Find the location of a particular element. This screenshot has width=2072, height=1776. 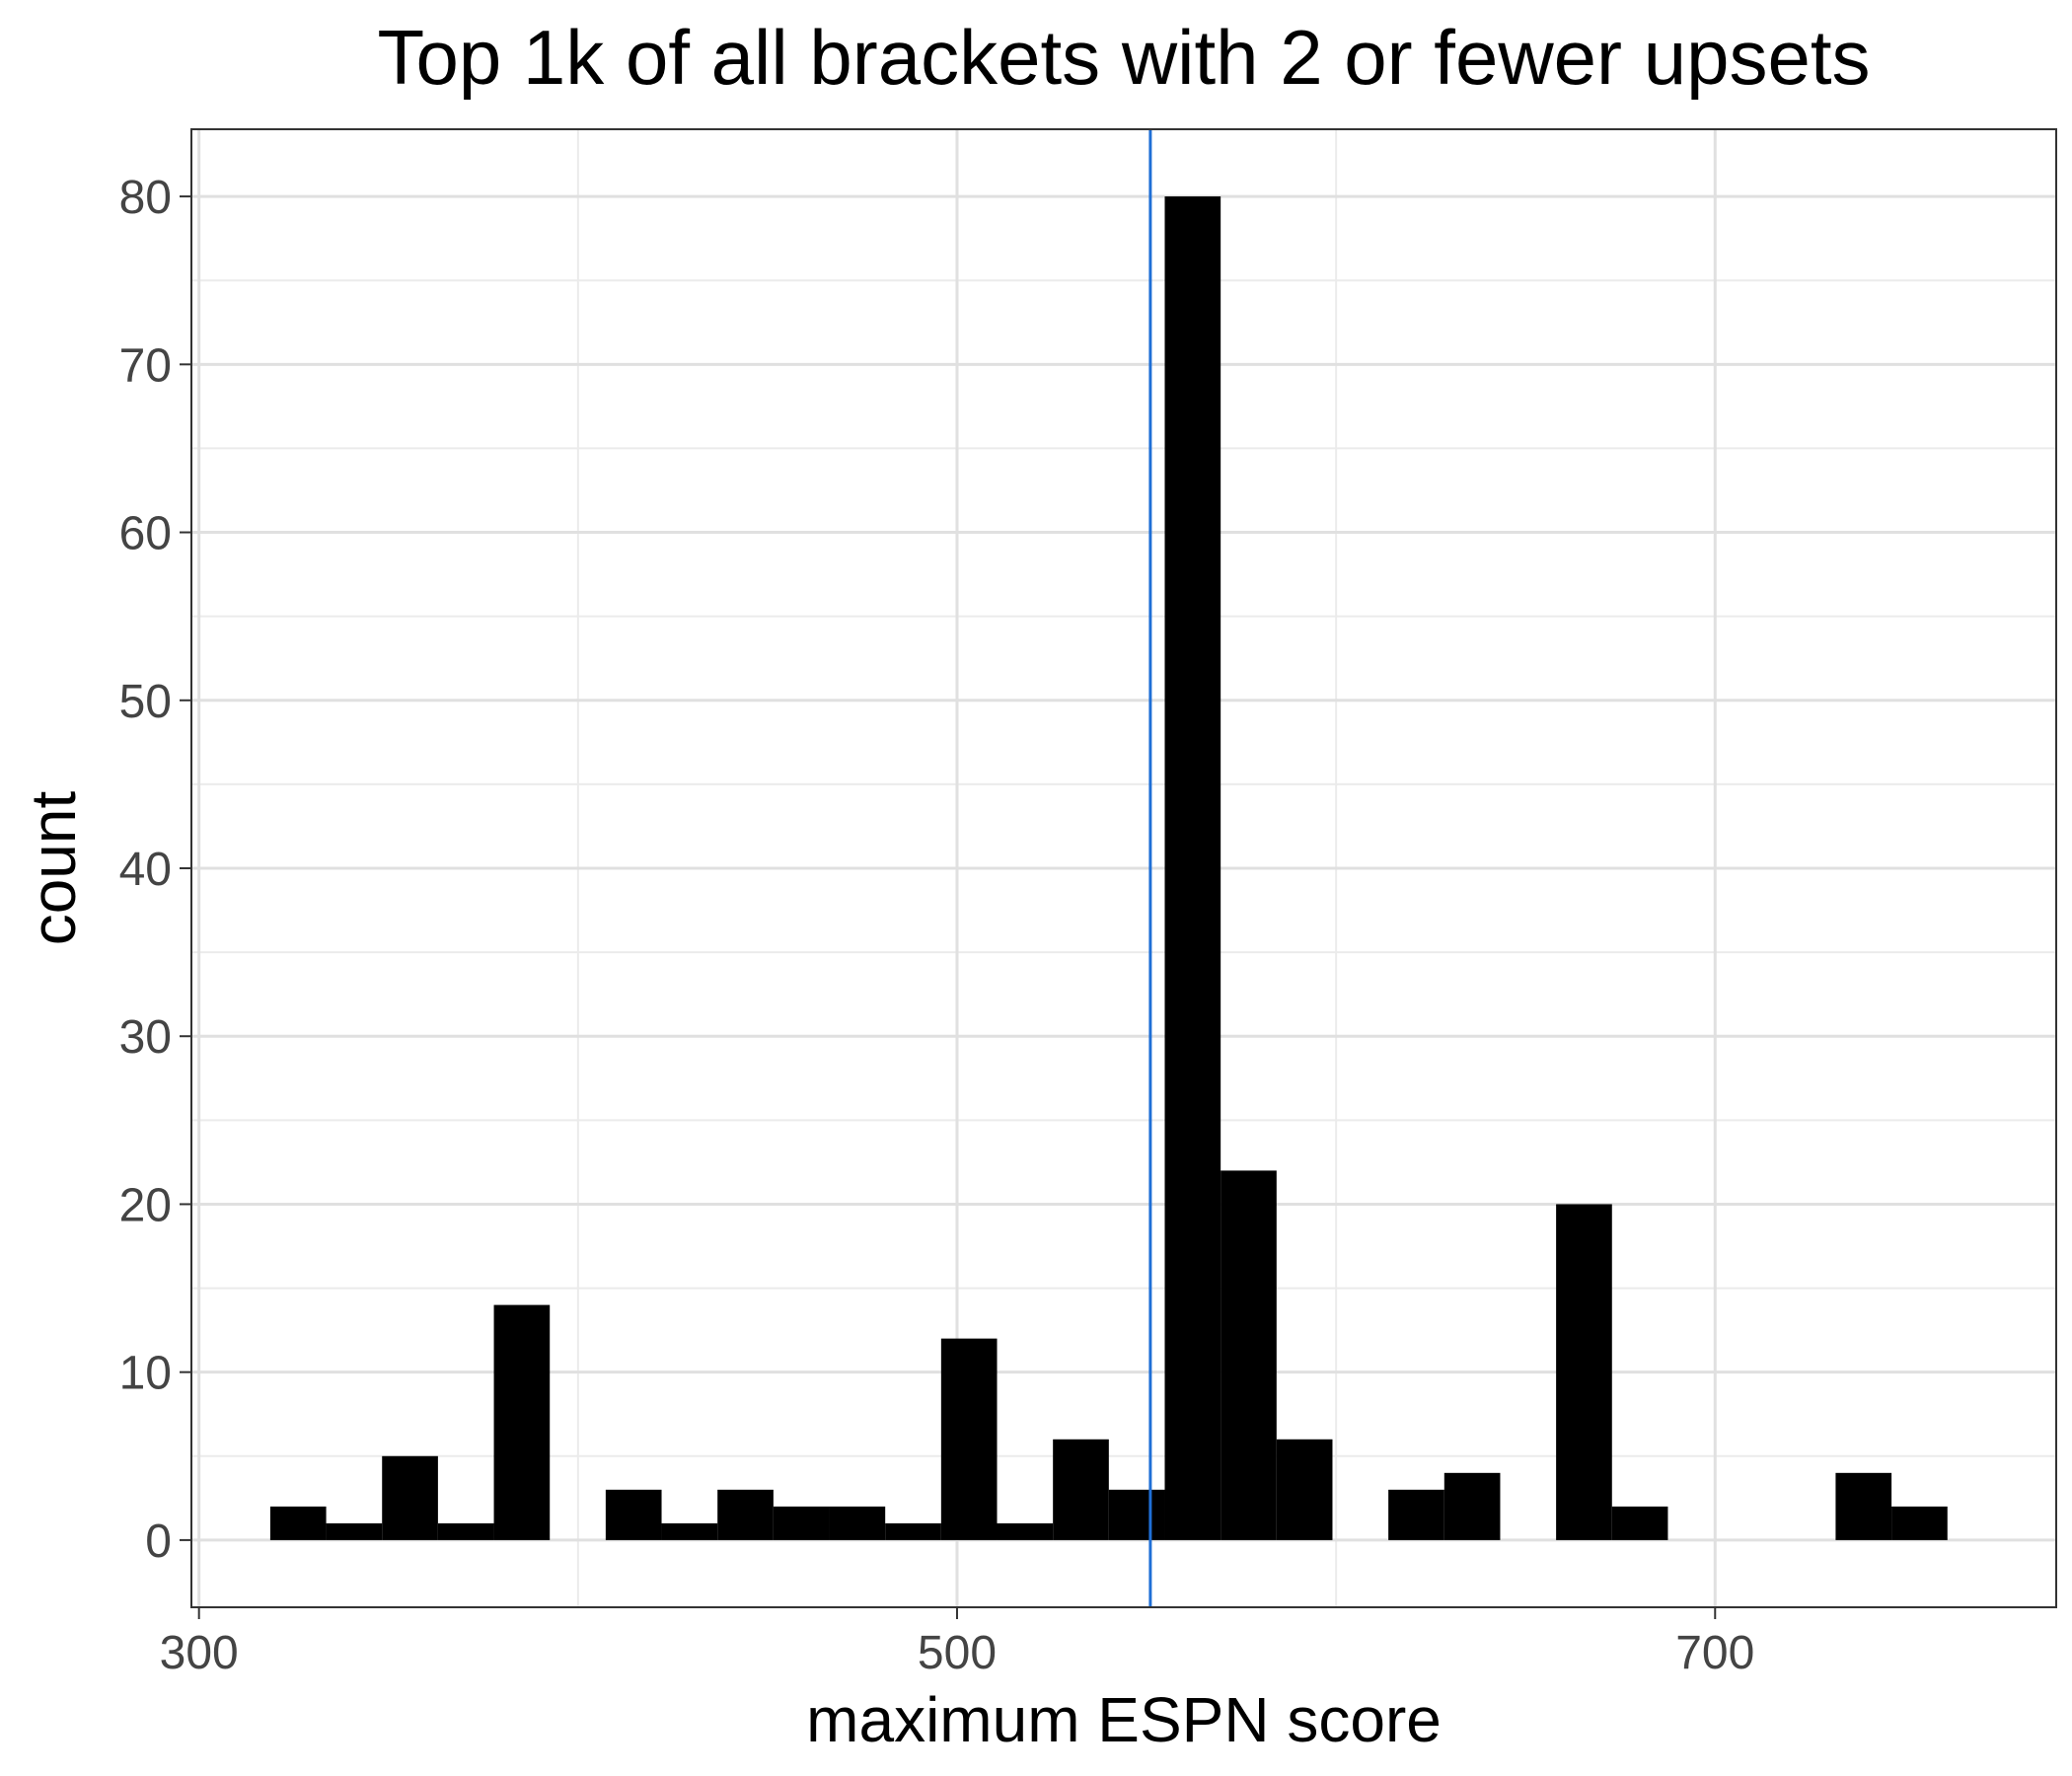

y-tick-label: 50 is located at coordinates (145, 702).